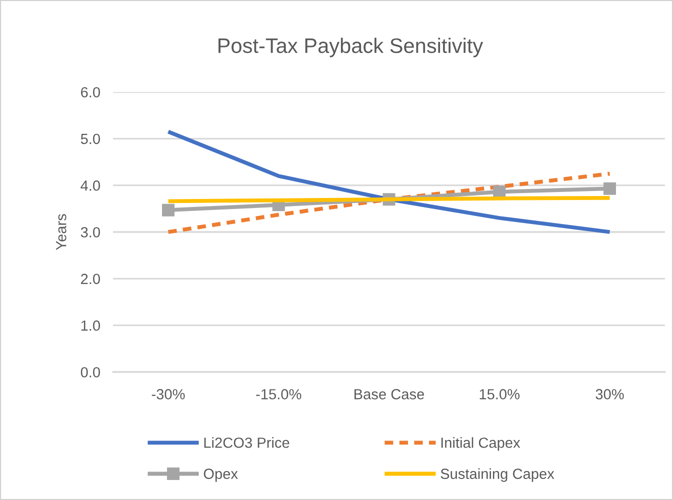 Image resolution: width=673 pixels, height=500 pixels. Describe the element at coordinates (90, 185) in the screenshot. I see `y-tick-label: 4.0` at that location.